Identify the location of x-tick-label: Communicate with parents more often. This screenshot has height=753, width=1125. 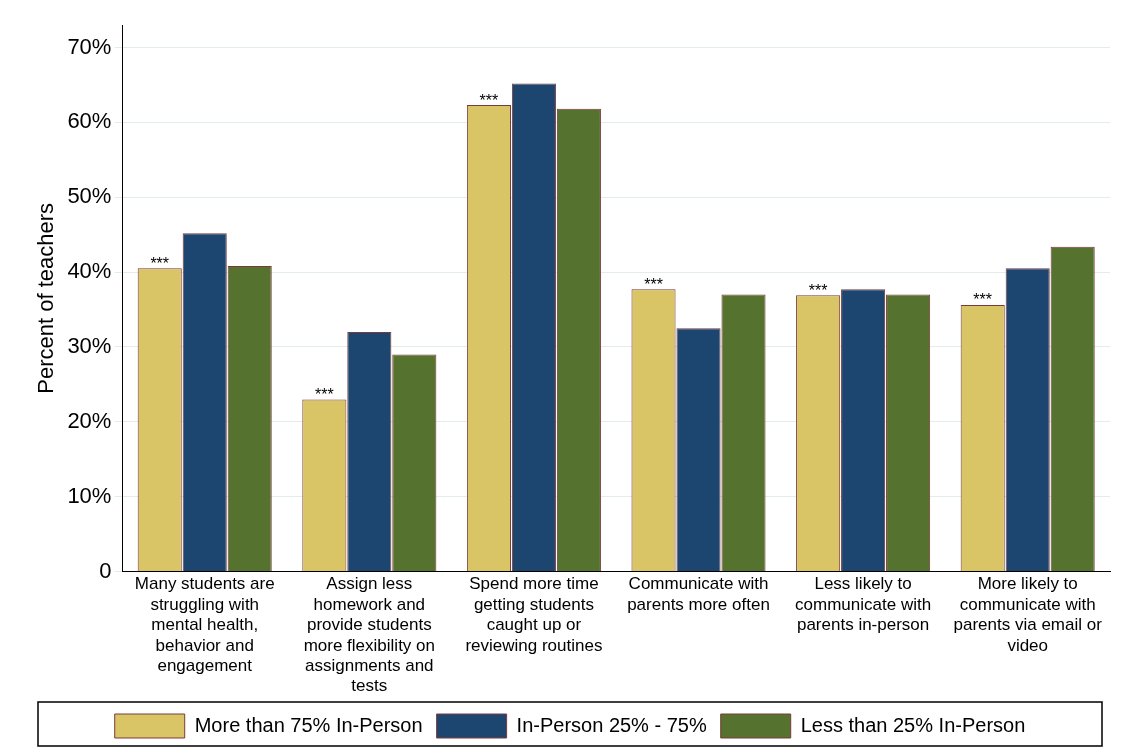
(698, 594).